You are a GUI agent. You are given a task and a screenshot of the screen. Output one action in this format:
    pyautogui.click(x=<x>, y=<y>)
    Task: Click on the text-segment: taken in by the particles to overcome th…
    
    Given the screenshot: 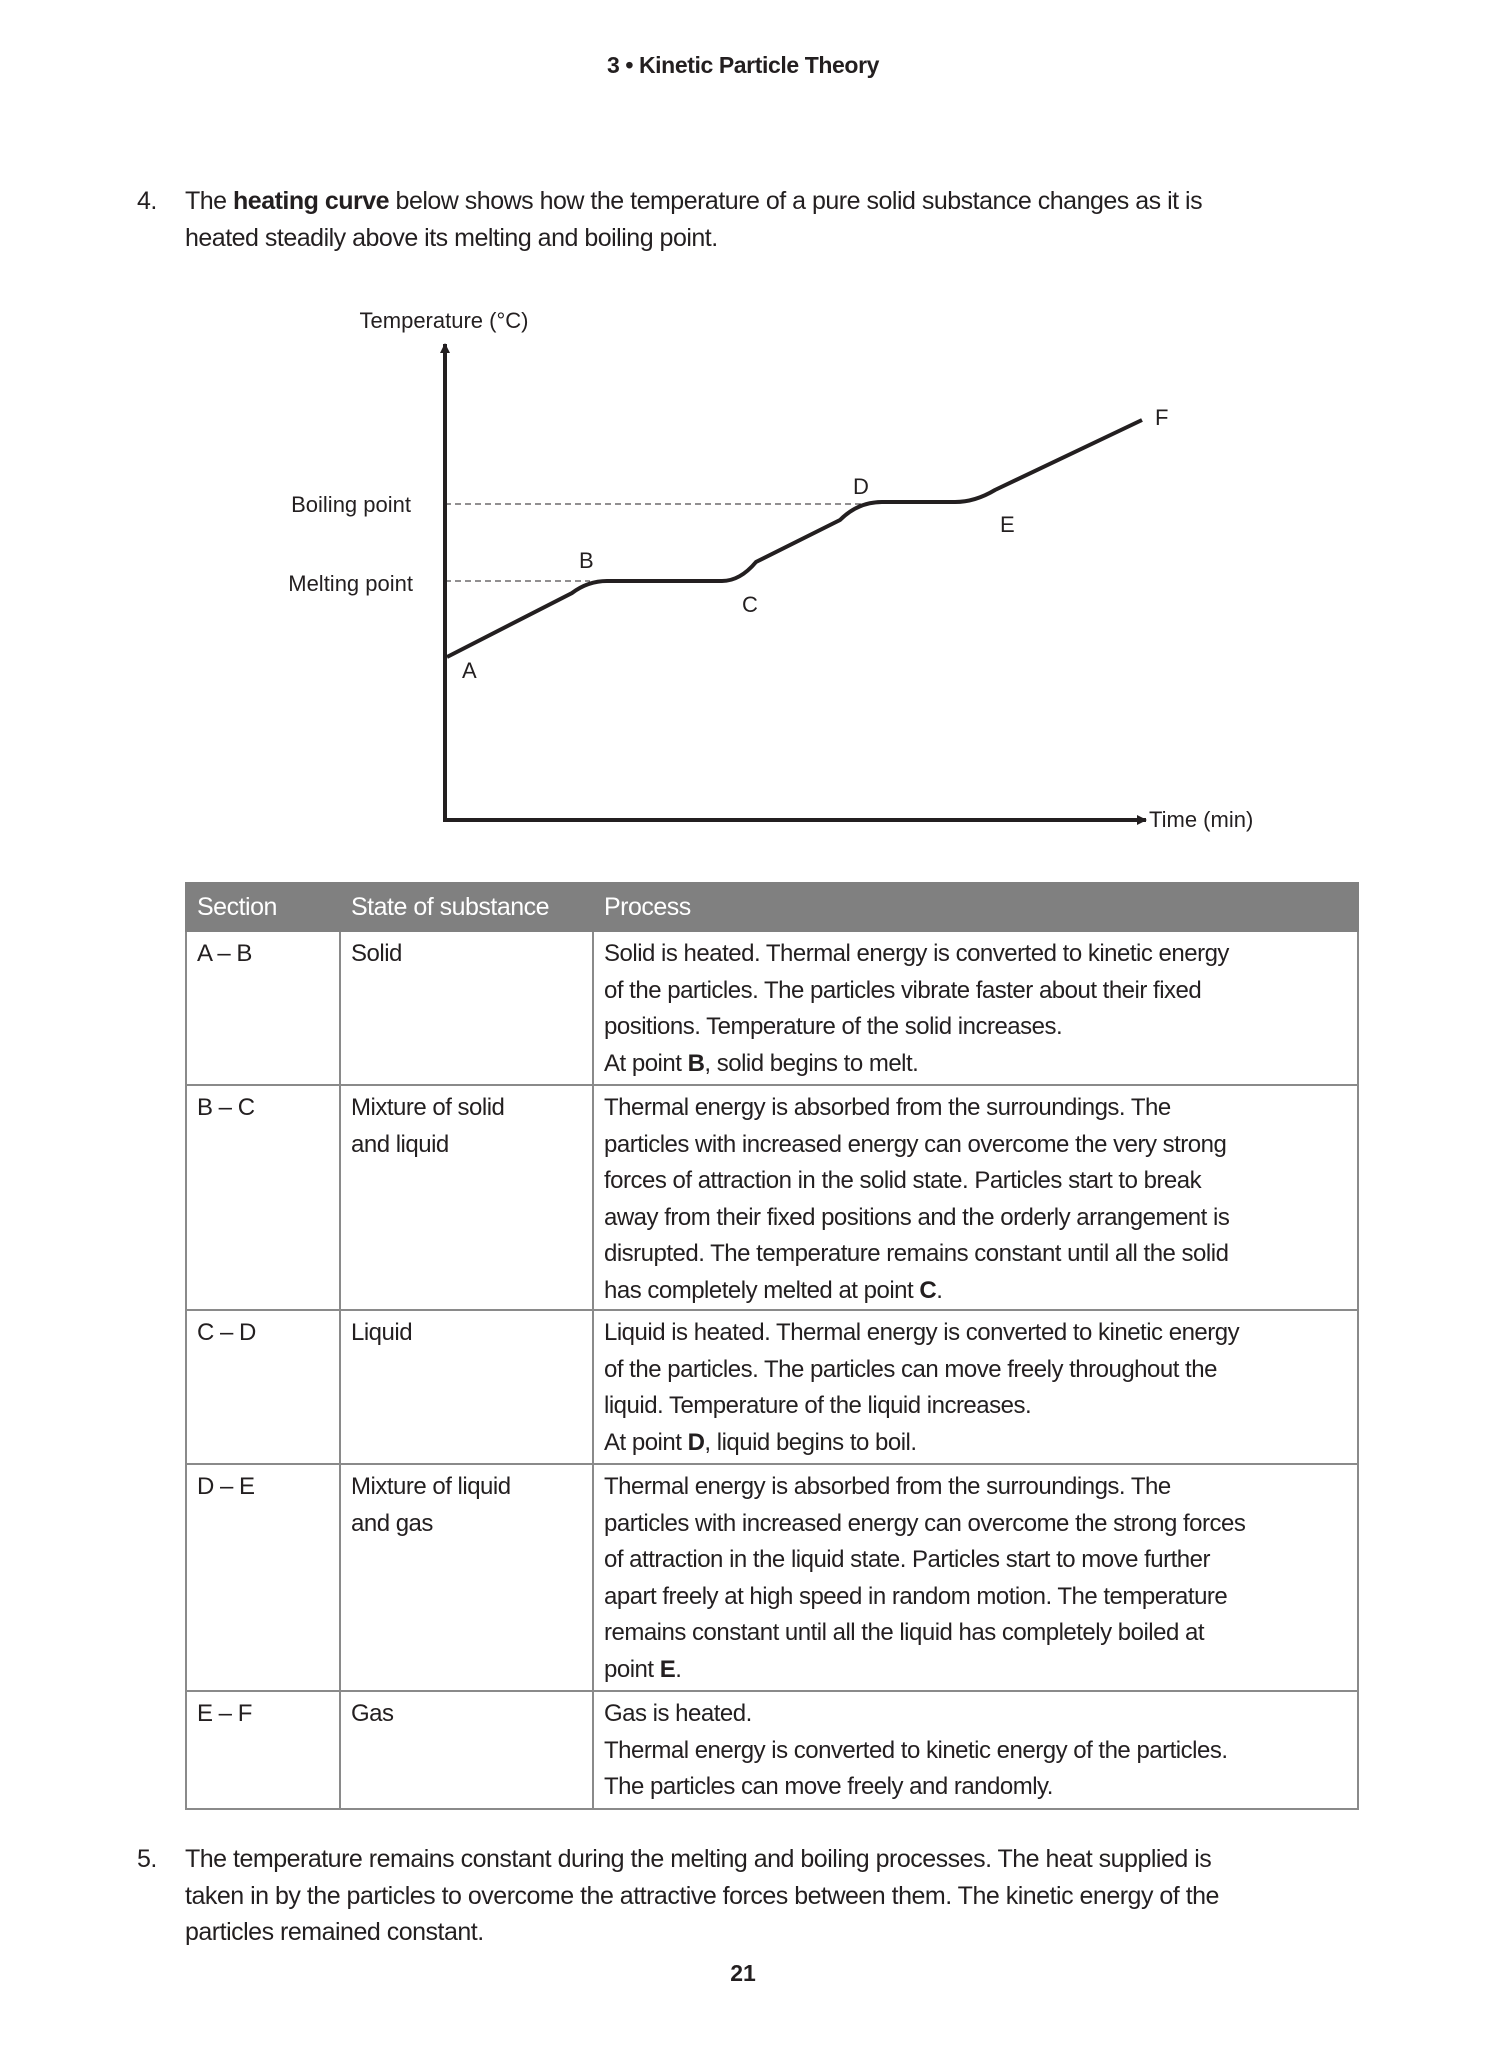 What is the action you would take?
    pyautogui.click(x=702, y=1895)
    